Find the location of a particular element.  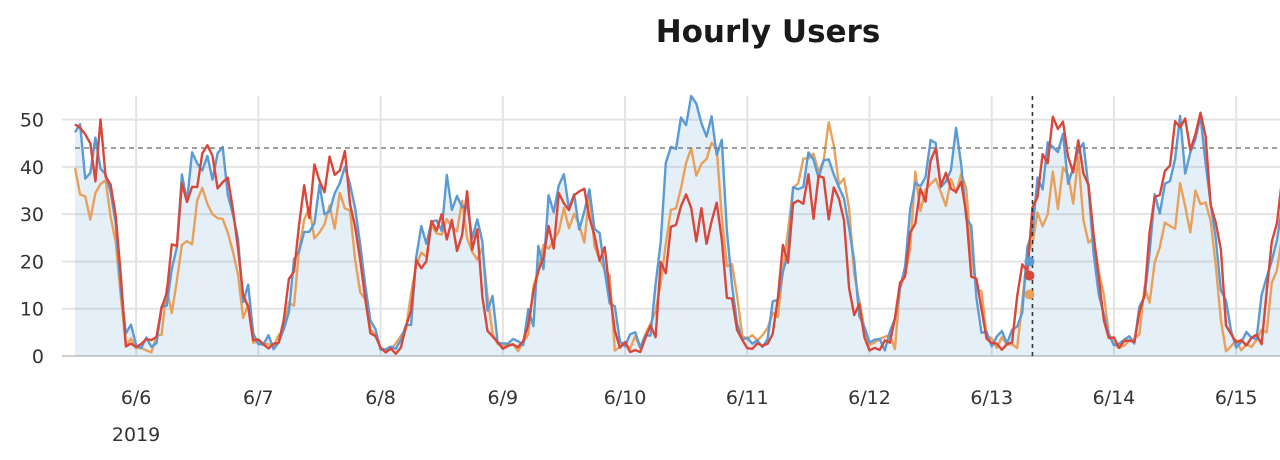

x-tick-label: 6/15 is located at coordinates (1236, 398).